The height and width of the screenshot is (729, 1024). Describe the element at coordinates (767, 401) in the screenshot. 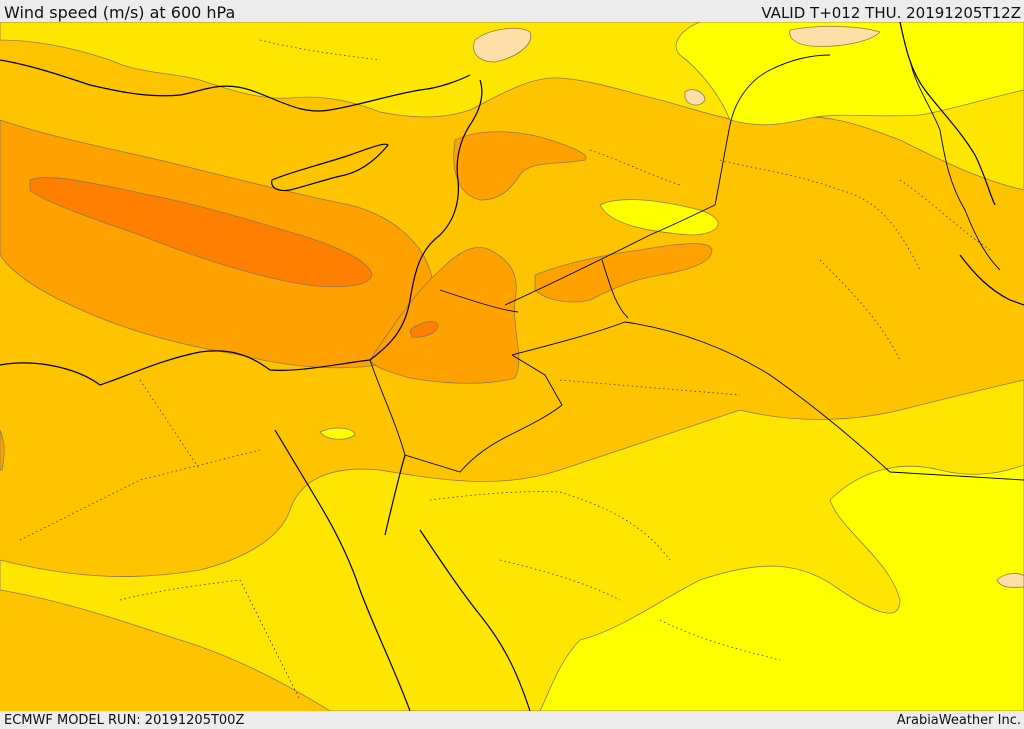

I see `border-iraq-saudi` at that location.